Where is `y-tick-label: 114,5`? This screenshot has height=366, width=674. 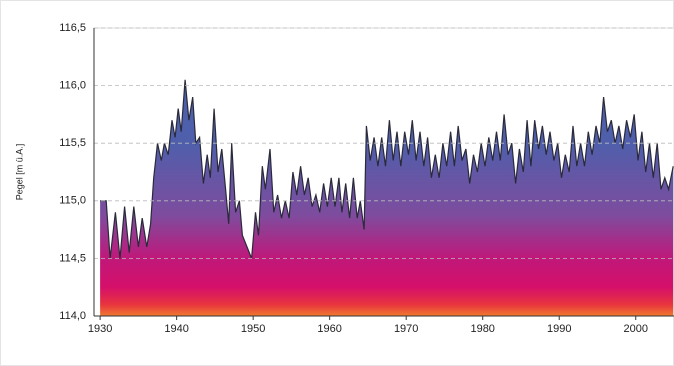 y-tick-label: 114,5 is located at coordinates (72, 258).